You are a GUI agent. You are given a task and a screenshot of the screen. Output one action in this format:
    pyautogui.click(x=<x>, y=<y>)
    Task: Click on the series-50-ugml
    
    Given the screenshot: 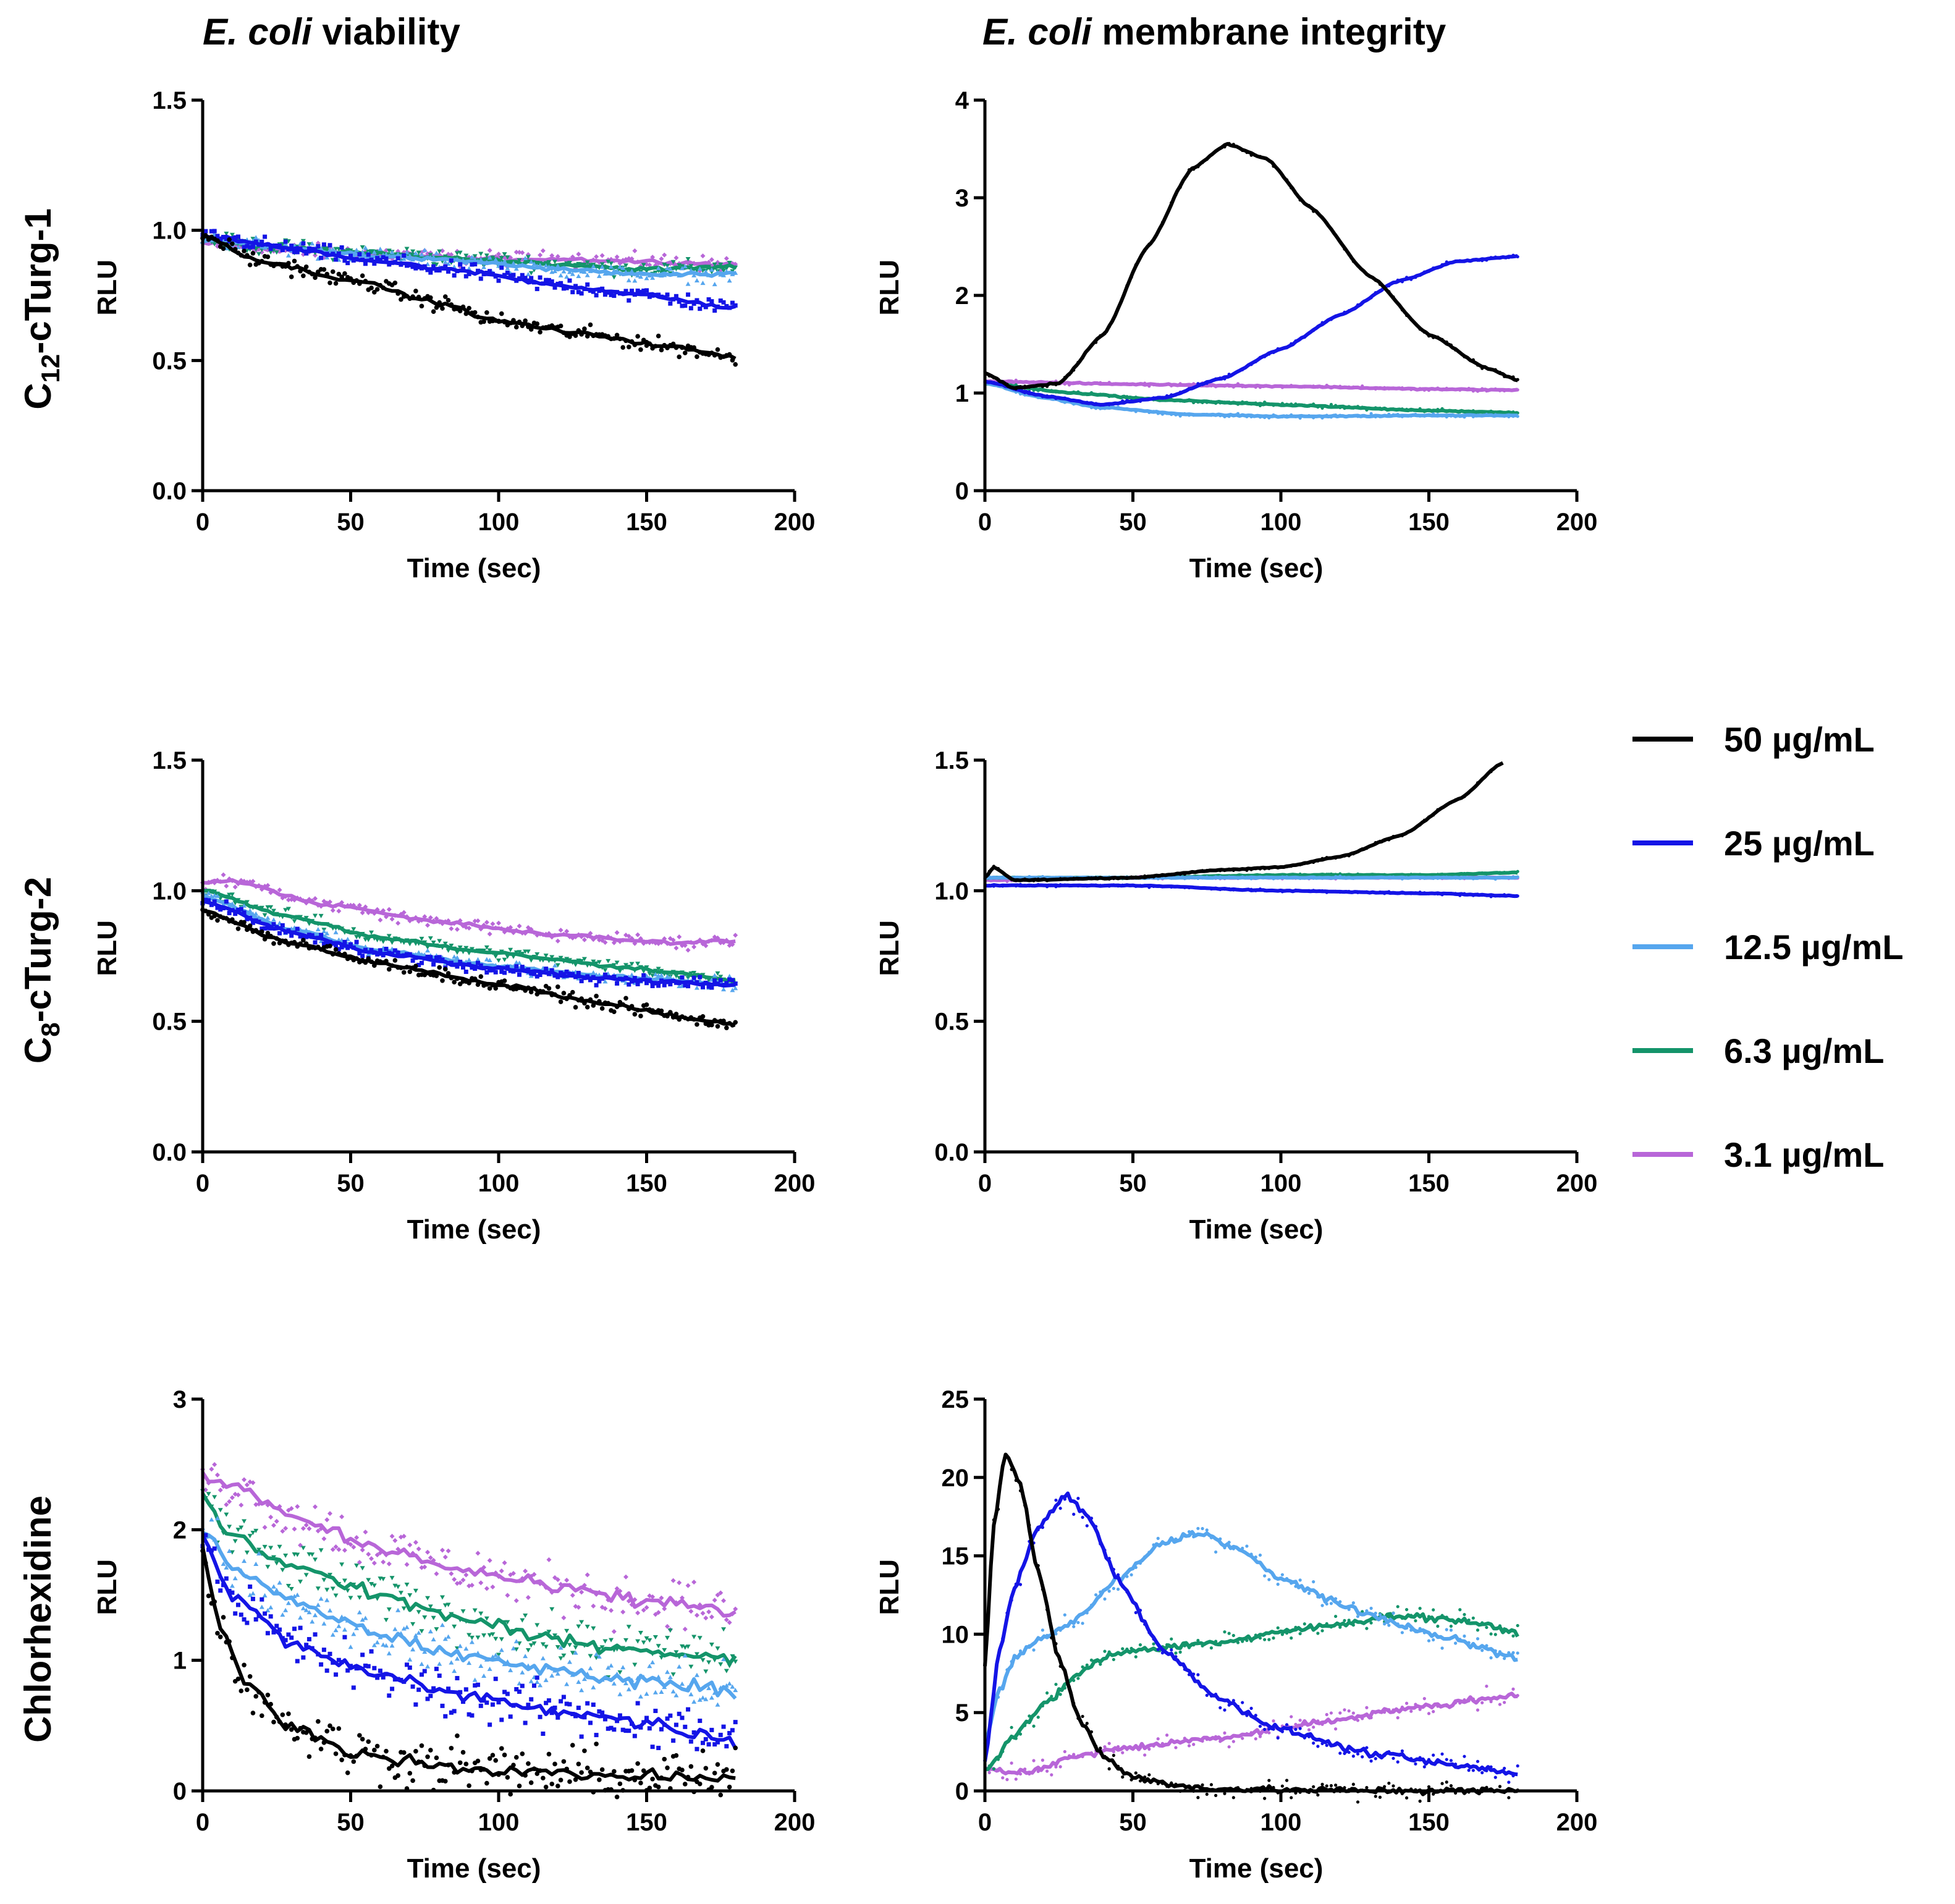 What is the action you would take?
    pyautogui.click(x=1243, y=821)
    